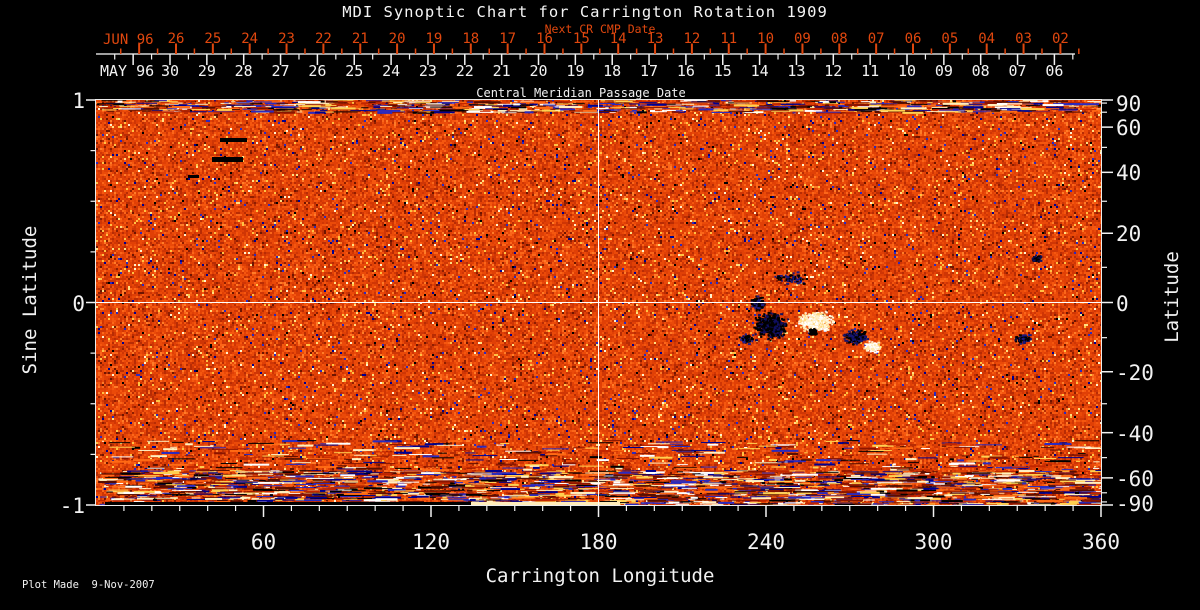 Image resolution: width=1200 pixels, height=610 pixels. What do you see at coordinates (1135, 433) in the screenshot?
I see `tick-label: -40` at bounding box center [1135, 433].